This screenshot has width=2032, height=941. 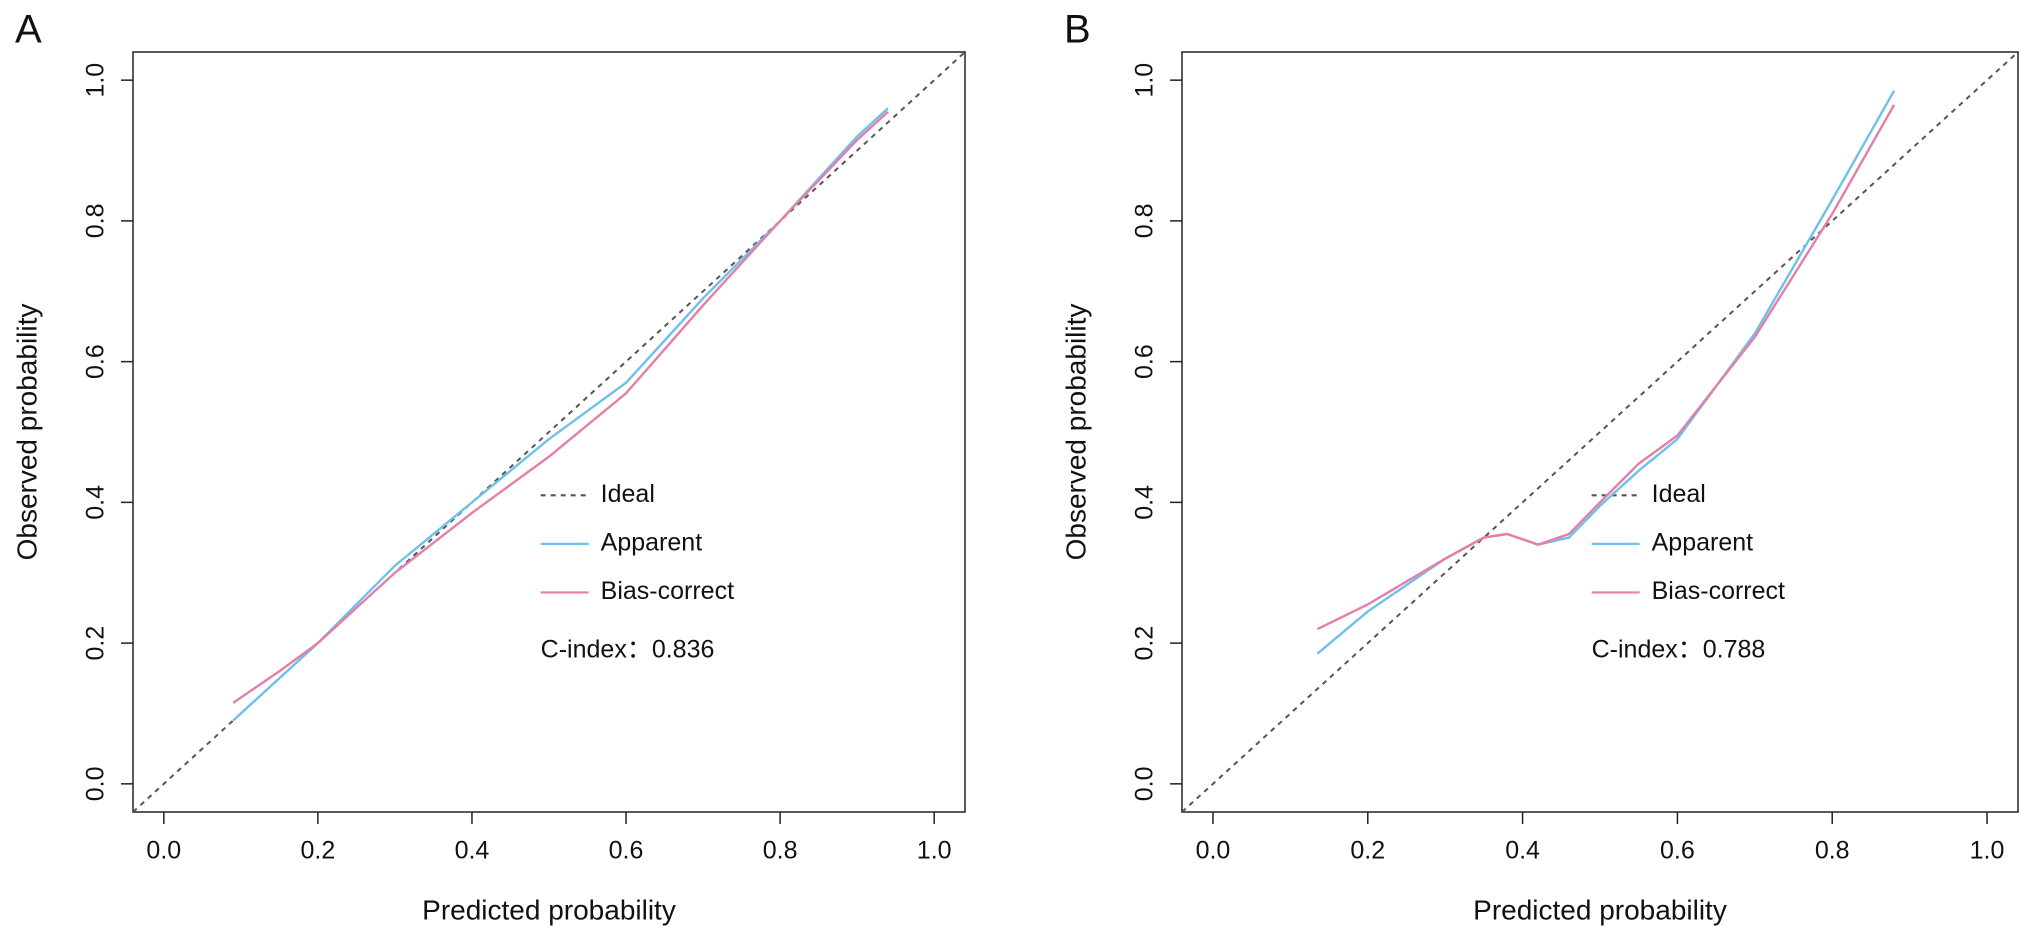 What do you see at coordinates (628, 650) in the screenshot?
I see `annotation: C-index：0.836` at bounding box center [628, 650].